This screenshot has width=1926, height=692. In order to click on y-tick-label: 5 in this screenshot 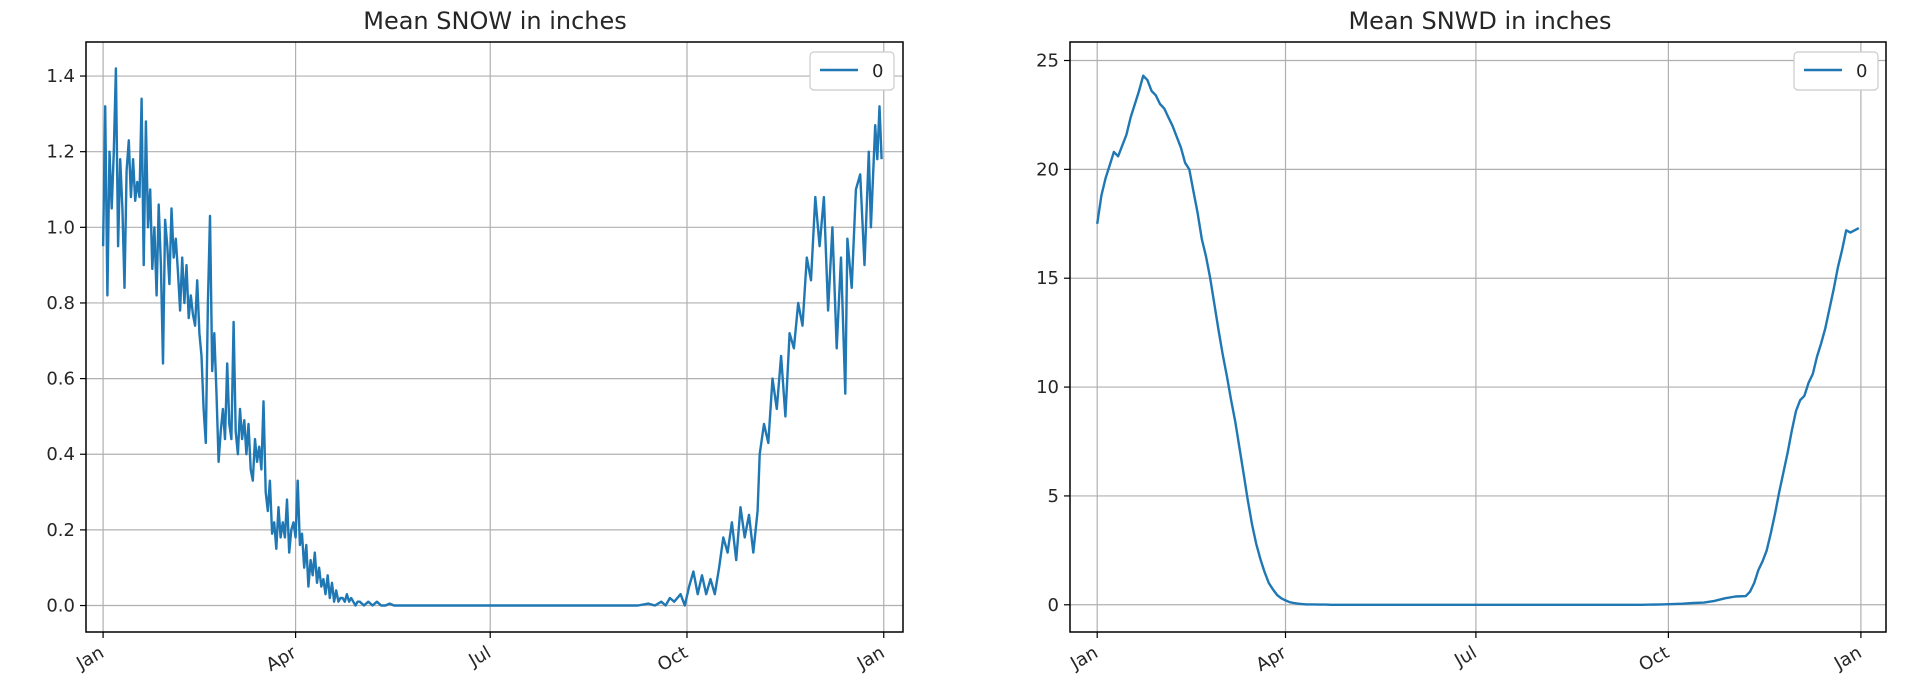, I will do `click(1053, 496)`.